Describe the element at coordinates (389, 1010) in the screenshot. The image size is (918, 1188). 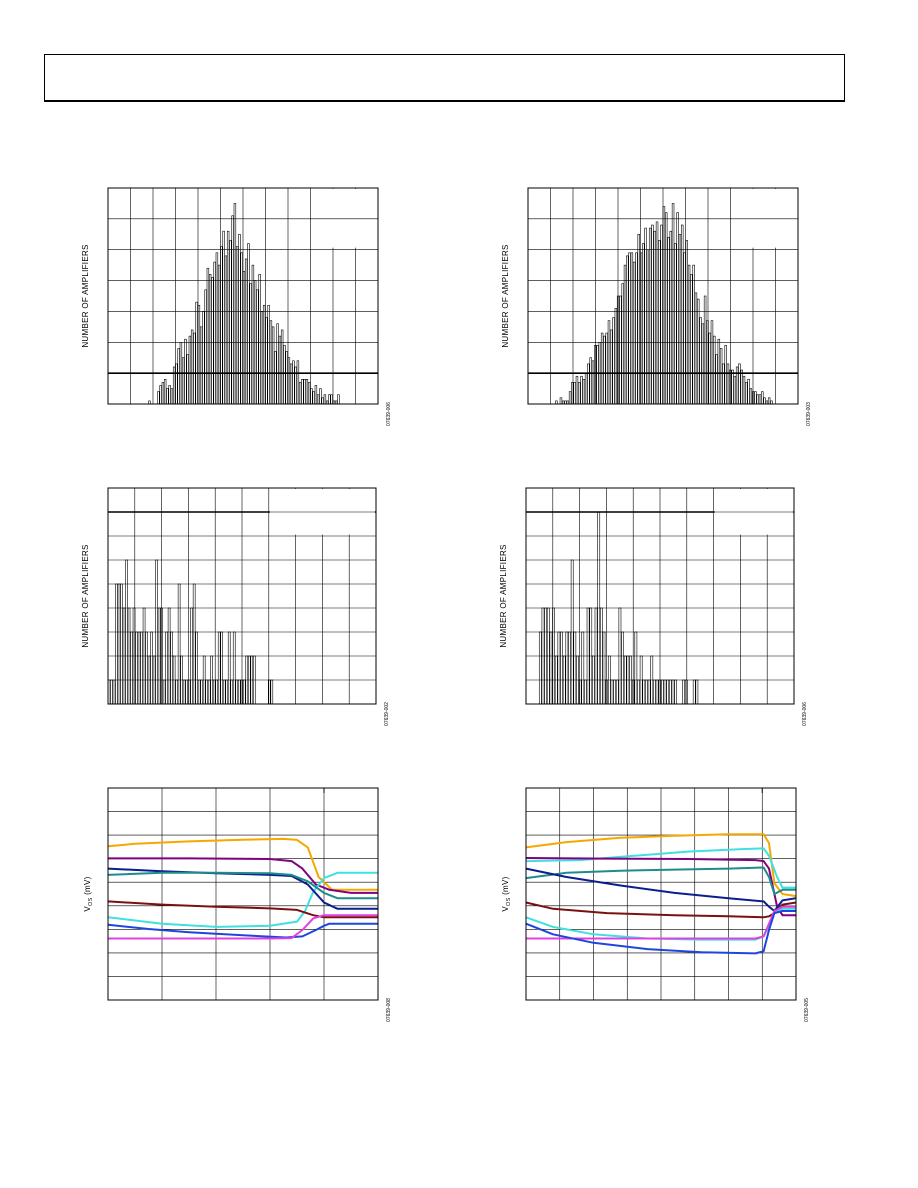
I see `figure-id: 07639-008` at that location.